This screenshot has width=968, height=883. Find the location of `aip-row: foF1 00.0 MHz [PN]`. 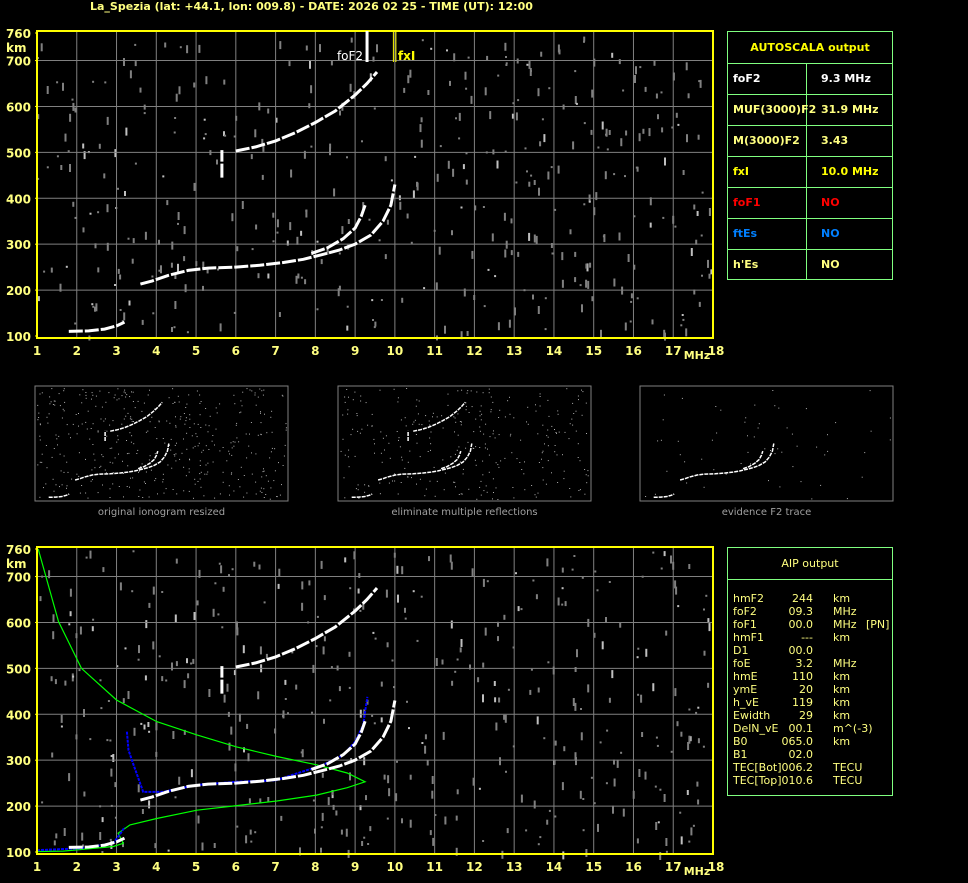

aip-row: foF1 00.0 MHz [PN] is located at coordinates (810, 624).